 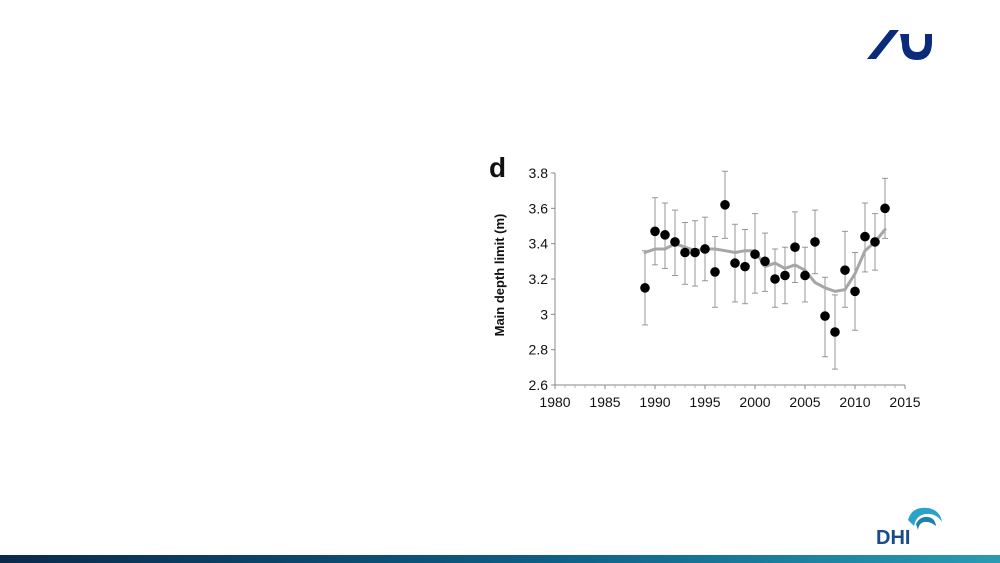 What do you see at coordinates (604, 402) in the screenshot?
I see `x-tick-label: 1985` at bounding box center [604, 402].